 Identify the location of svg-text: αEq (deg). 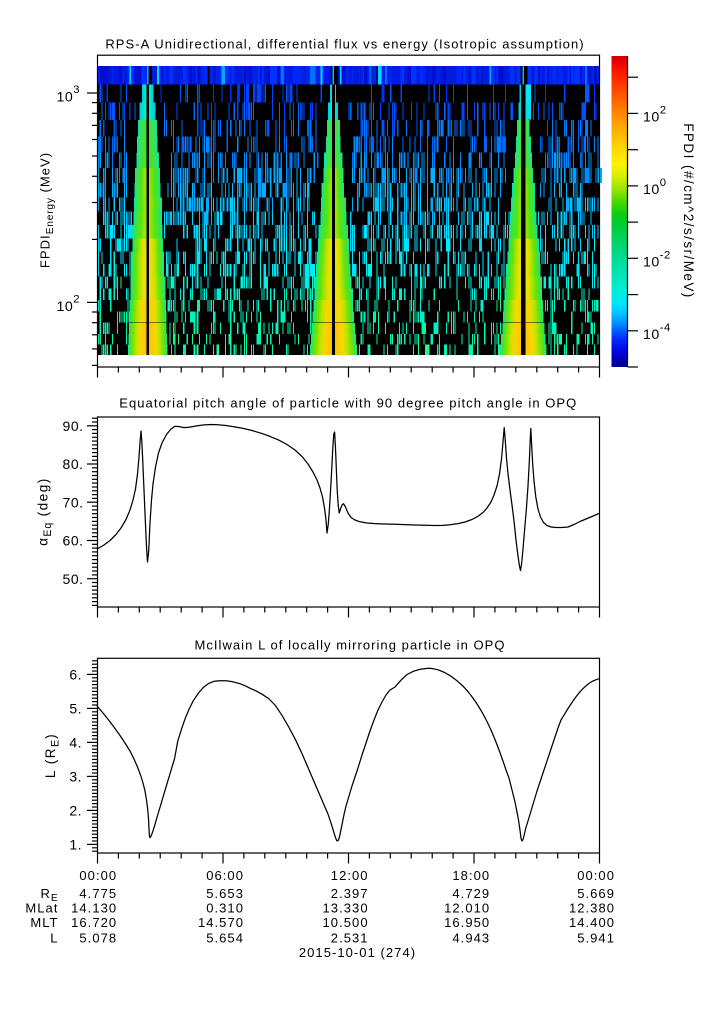
(45, 511).